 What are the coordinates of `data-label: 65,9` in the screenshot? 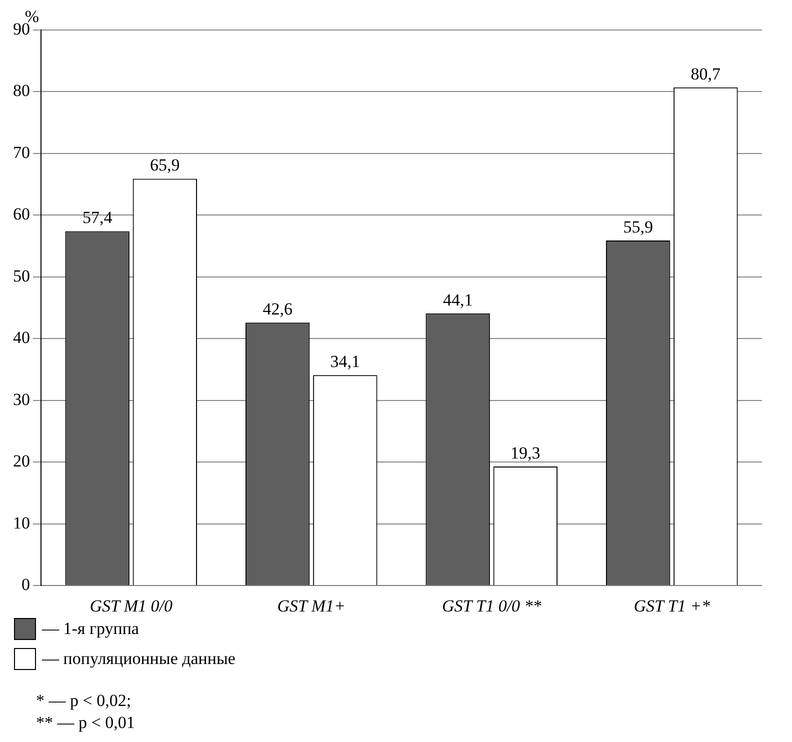 It's located at (165, 165).